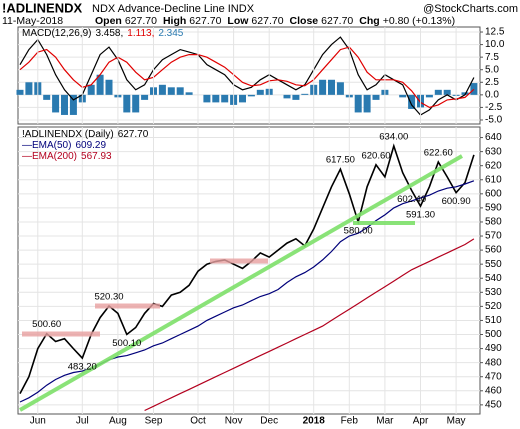  What do you see at coordinates (198, 421) in the screenshot?
I see `x-tick-label: Oct` at bounding box center [198, 421].